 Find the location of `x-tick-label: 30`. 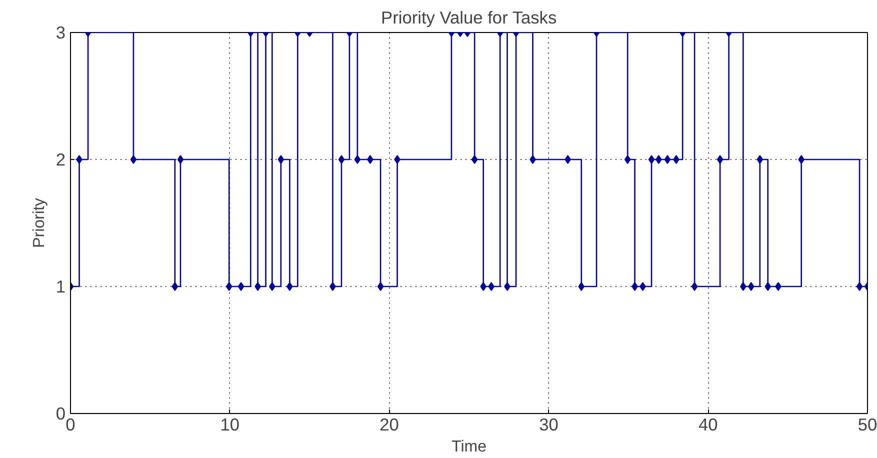

x-tick-label: 30 is located at coordinates (548, 424).